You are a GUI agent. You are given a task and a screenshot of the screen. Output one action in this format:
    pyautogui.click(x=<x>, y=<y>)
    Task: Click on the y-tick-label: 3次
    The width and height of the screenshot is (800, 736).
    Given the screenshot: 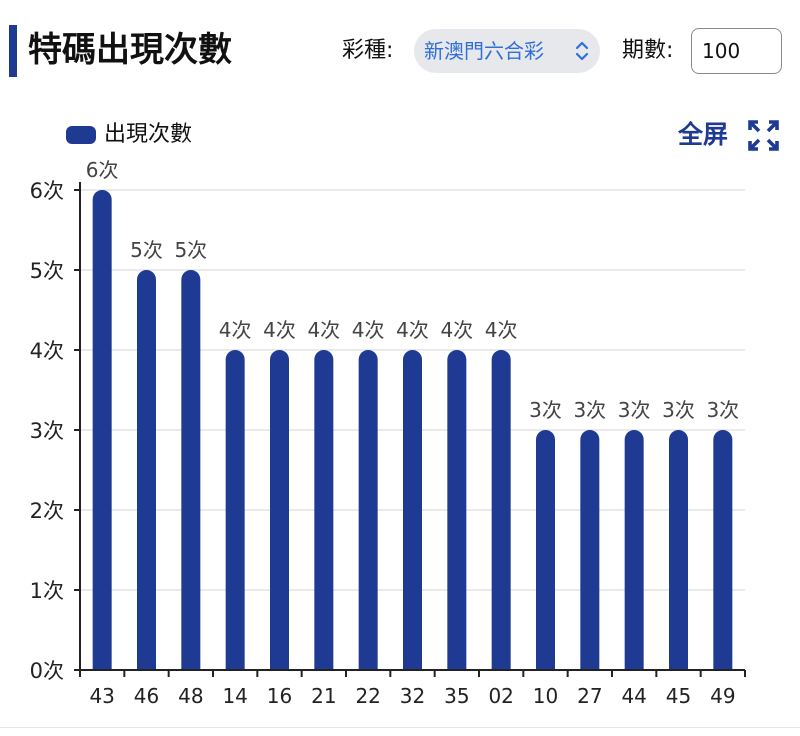 What is the action you would take?
    pyautogui.click(x=47, y=431)
    